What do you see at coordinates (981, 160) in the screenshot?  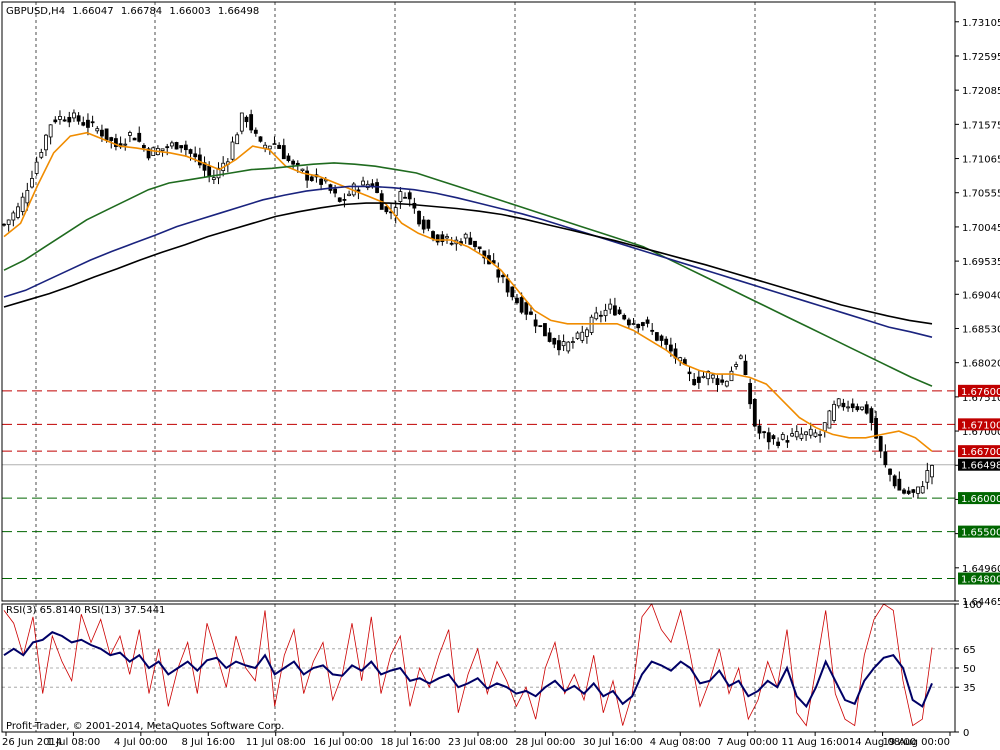 I see `price-tick-label: 1.71065` at bounding box center [981, 160].